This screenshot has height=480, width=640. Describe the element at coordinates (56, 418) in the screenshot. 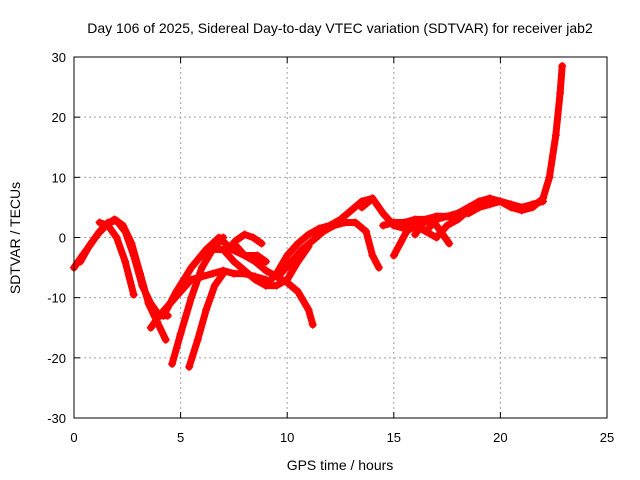

I see `y-tick-label: -30` at that location.